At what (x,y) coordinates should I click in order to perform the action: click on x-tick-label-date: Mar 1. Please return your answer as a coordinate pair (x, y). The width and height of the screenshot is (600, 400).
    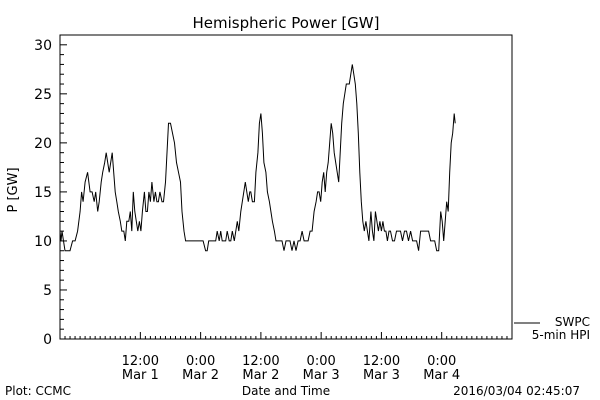
    Looking at the image, I should click on (140, 375).